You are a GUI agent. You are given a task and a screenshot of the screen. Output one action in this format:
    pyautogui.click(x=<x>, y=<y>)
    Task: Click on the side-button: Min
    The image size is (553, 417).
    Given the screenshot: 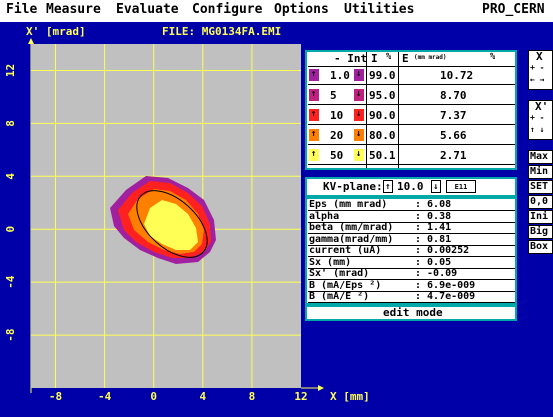 What is the action you would take?
    pyautogui.click(x=540, y=172)
    